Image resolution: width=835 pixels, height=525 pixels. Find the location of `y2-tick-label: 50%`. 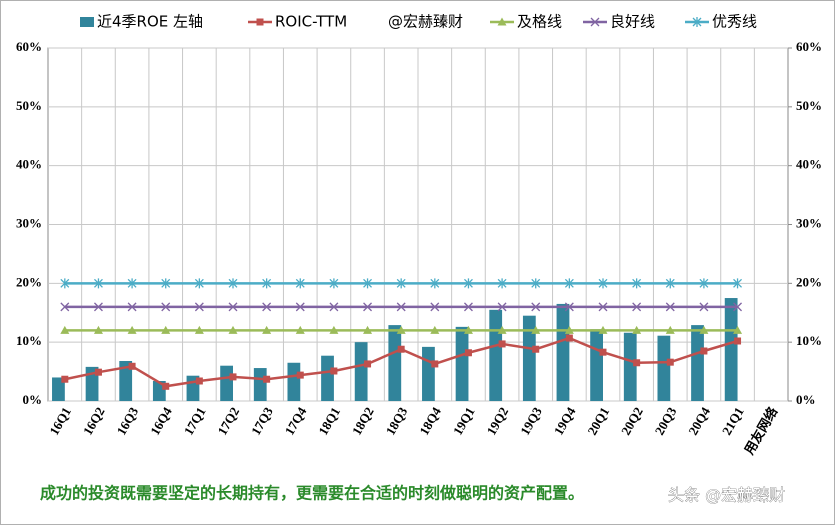

y2-tick-label: 50% is located at coordinates (809, 105).